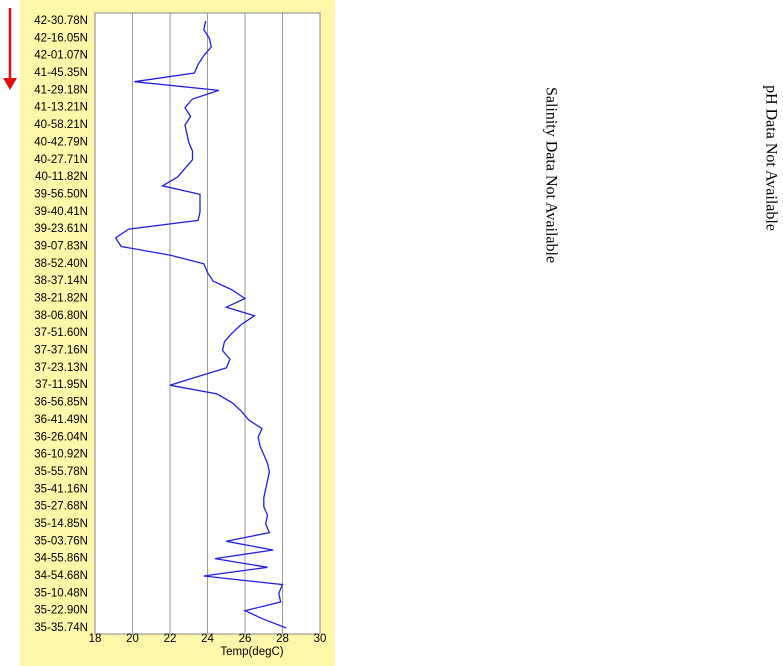  What do you see at coordinates (61, 38) in the screenshot?
I see `y-tick-label: 42-16.05N` at bounding box center [61, 38].